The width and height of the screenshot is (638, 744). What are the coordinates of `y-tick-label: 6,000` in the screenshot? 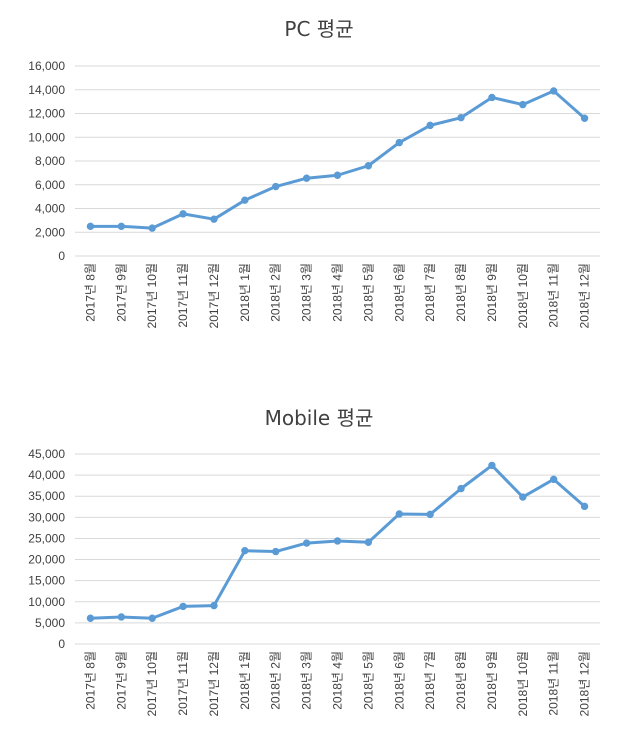 It's located at (50, 185).